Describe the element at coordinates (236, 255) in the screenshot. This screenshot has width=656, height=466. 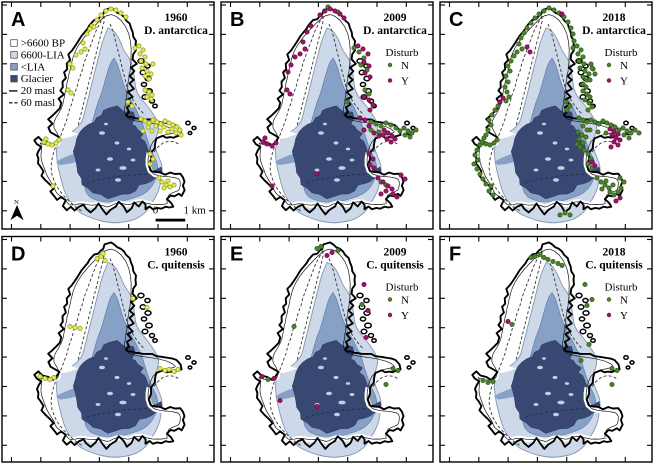
I see `svg-text: E` at that location.